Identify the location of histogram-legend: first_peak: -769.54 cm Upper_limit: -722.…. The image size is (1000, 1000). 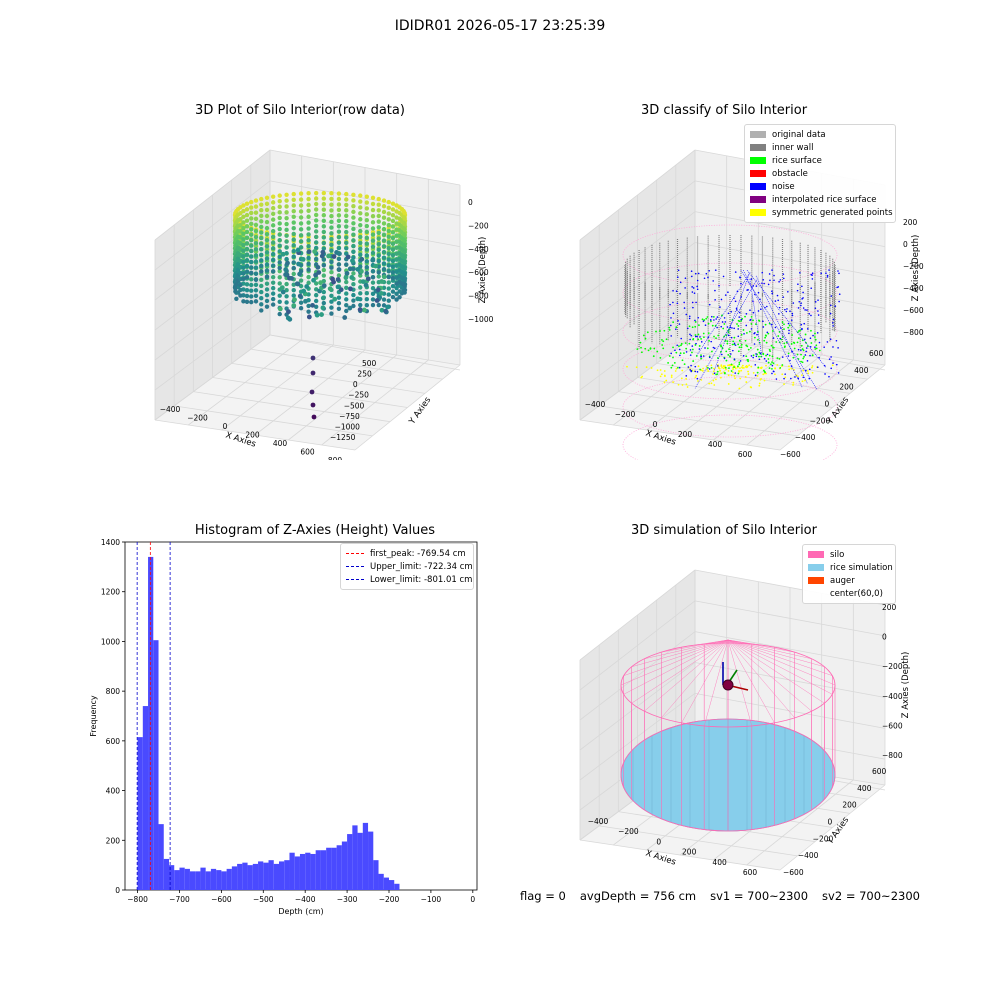
(407, 566).